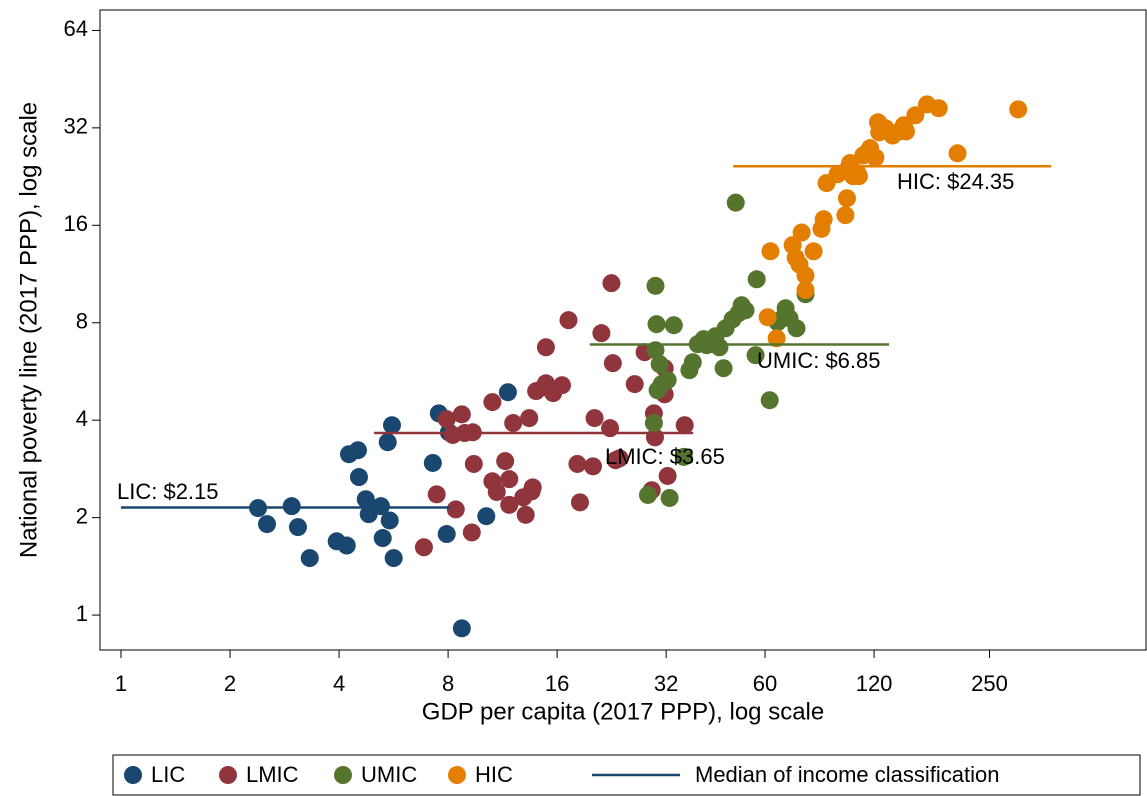 Image resolution: width=1147 pixels, height=796 pixels. I want to click on x-tick-label: 250, so click(989, 683).